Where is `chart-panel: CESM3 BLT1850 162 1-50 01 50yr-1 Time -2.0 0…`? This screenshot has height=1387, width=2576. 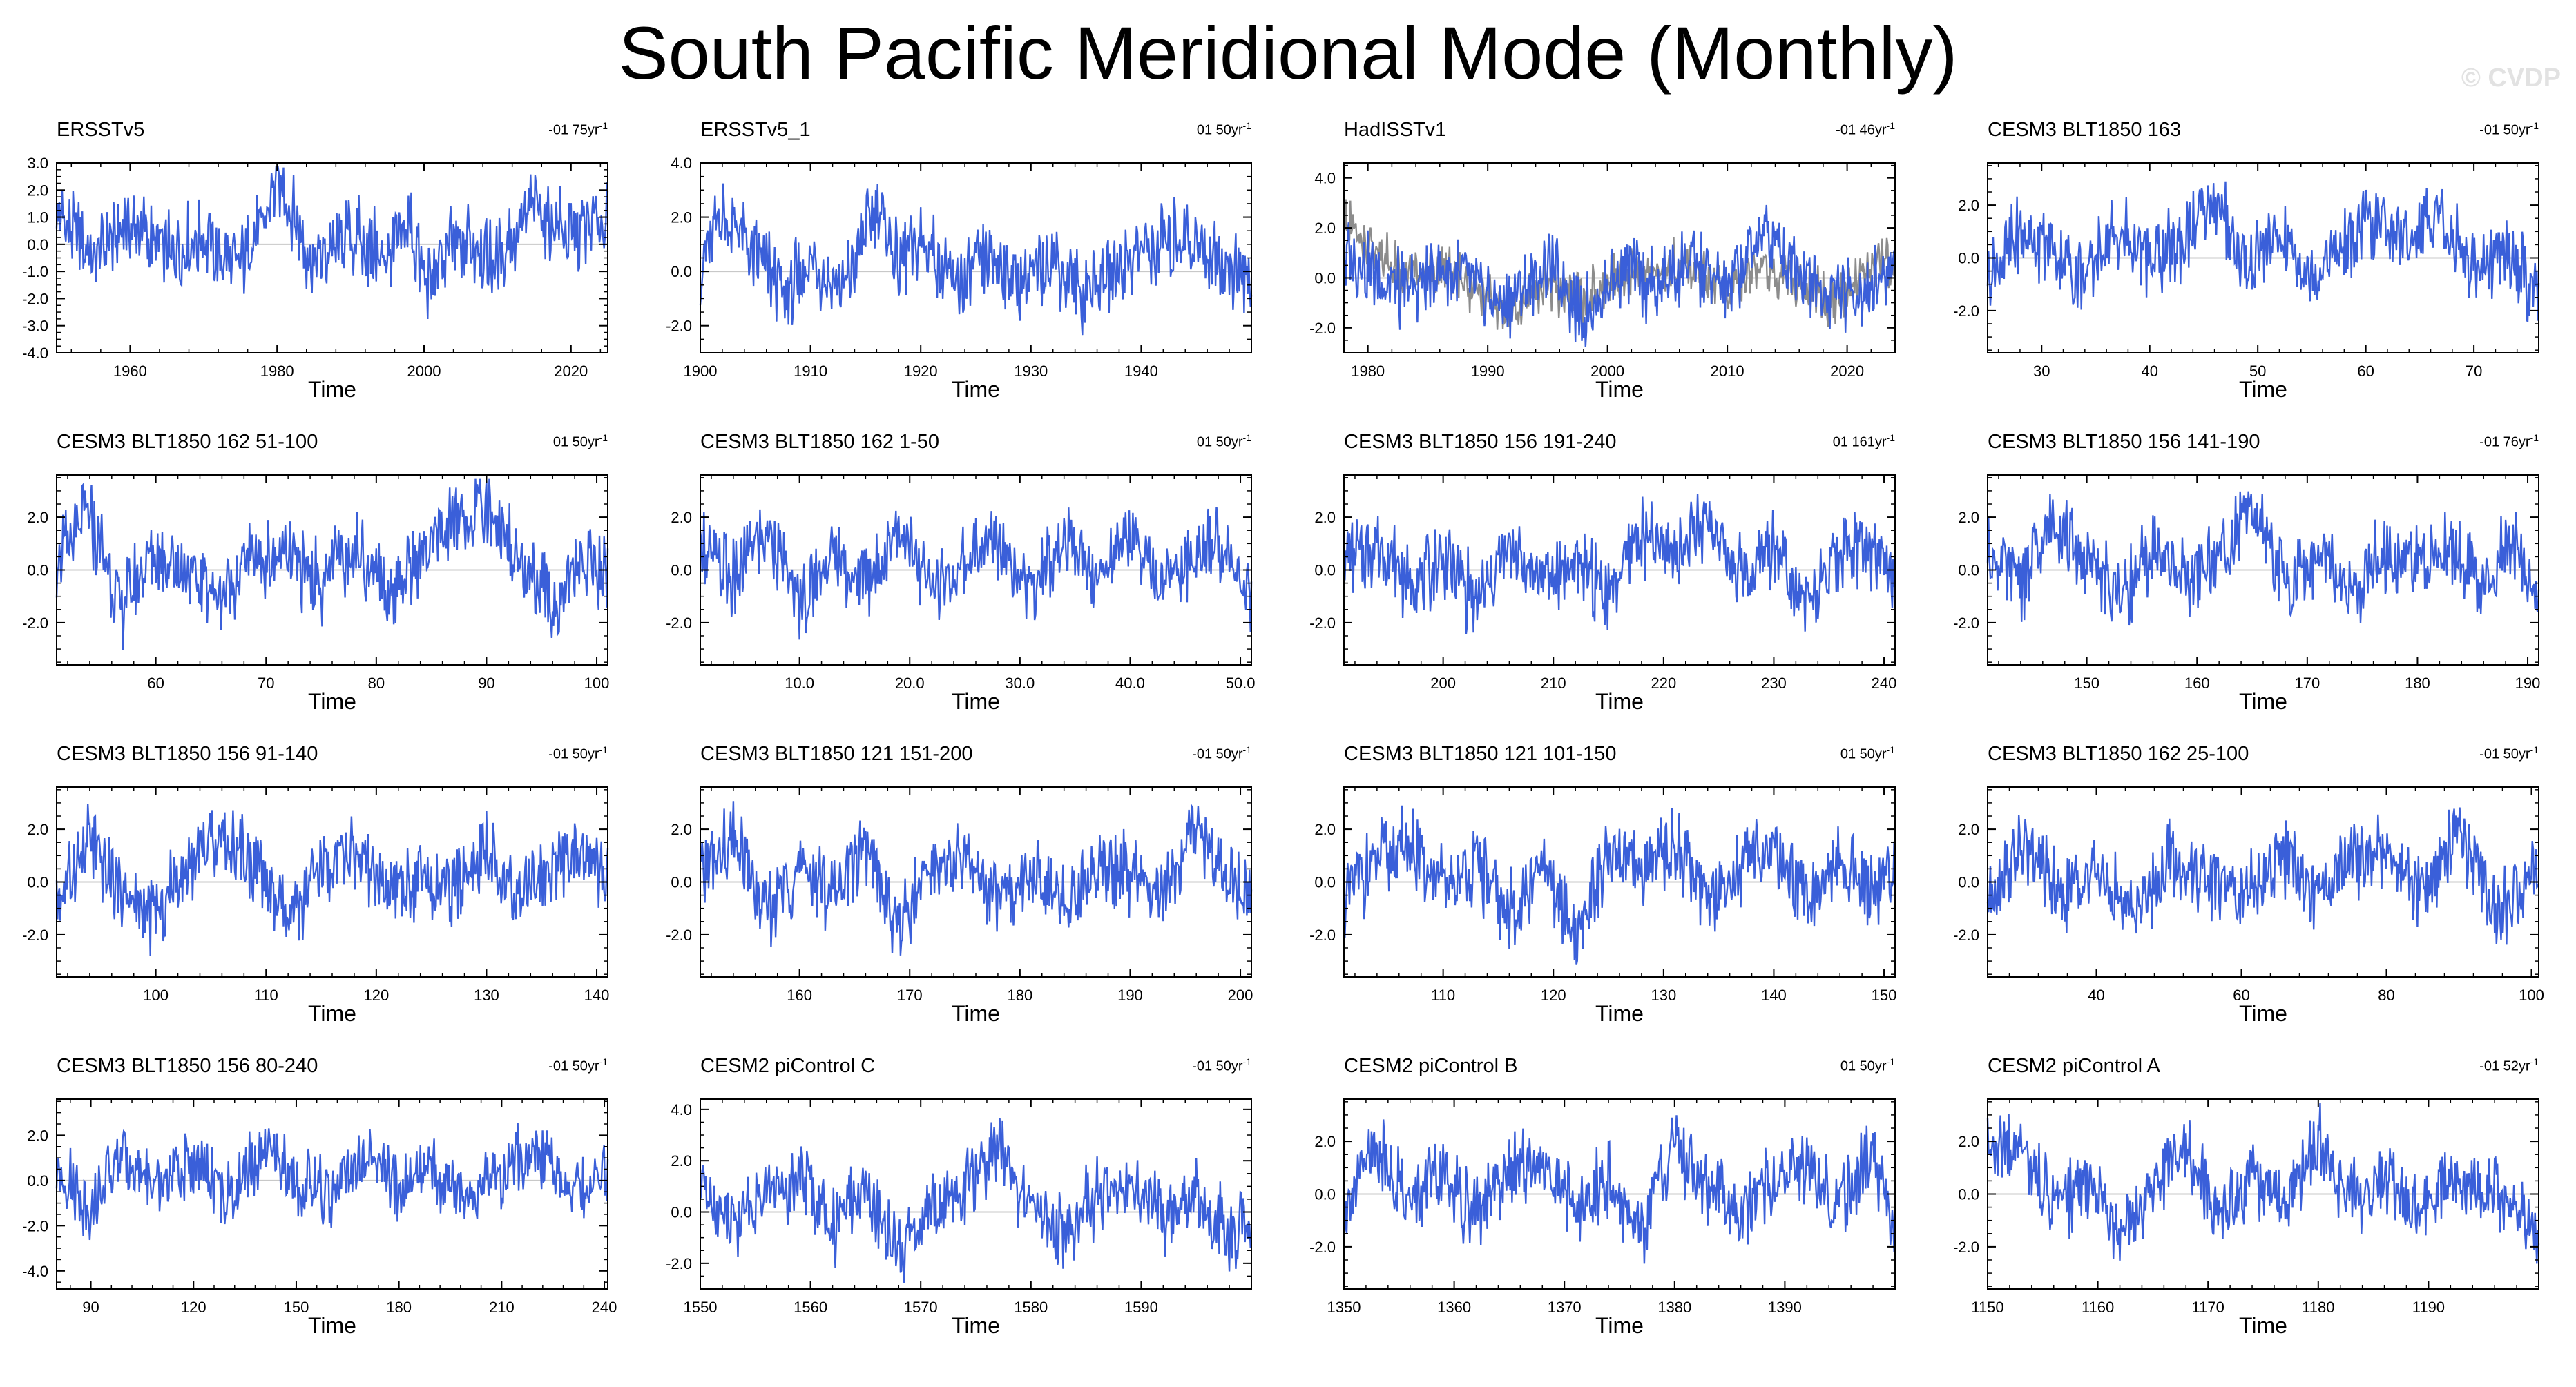
chart-panel: CESM3 BLT1850 162 1-50 01 50yr-1 Time -2.0 0… is located at coordinates (954, 571).